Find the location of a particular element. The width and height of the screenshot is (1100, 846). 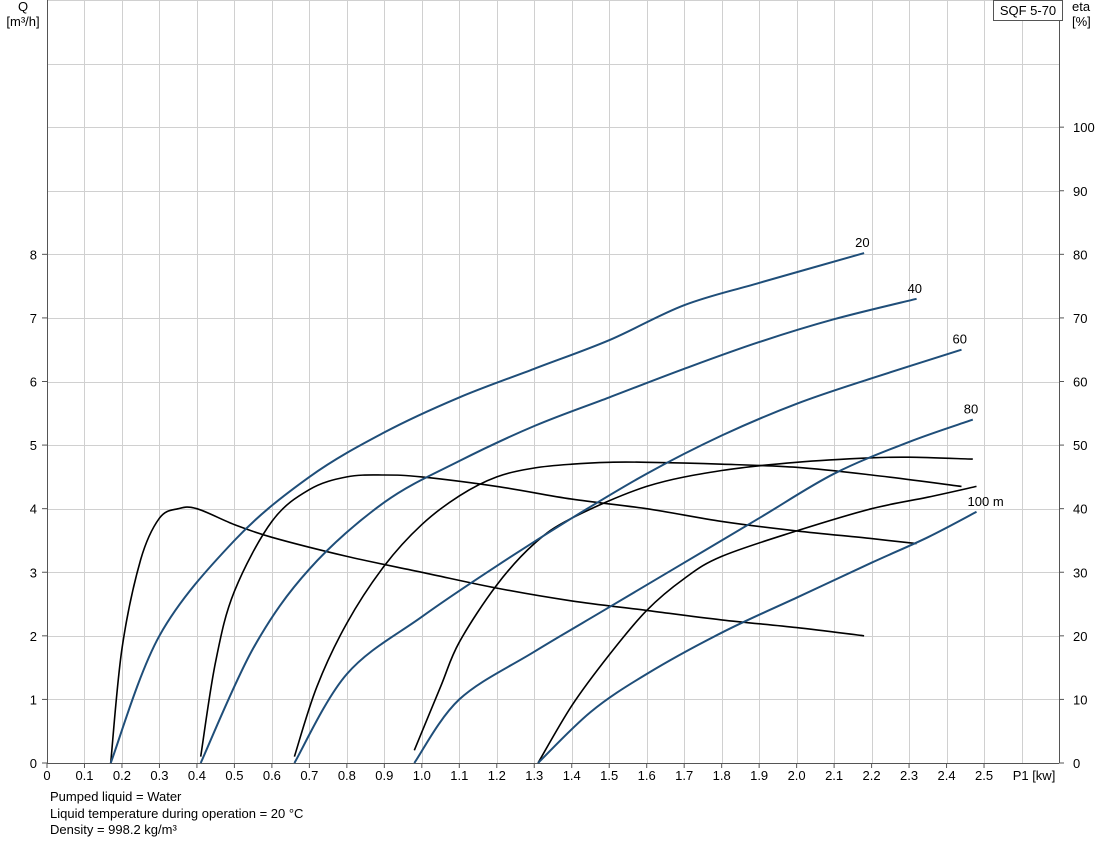

x-axis-title: P1 [kw] is located at coordinates (1034, 775).